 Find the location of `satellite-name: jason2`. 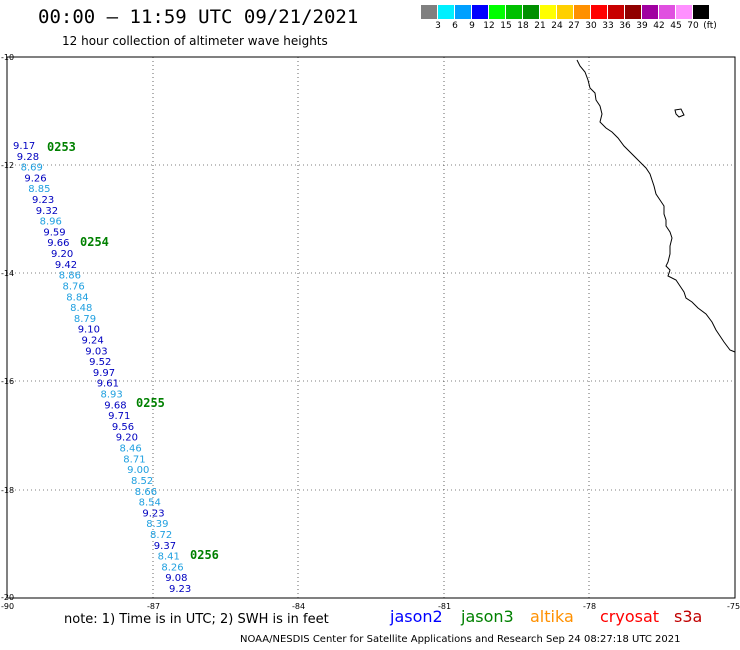

satellite-name: jason2 is located at coordinates (416, 616).